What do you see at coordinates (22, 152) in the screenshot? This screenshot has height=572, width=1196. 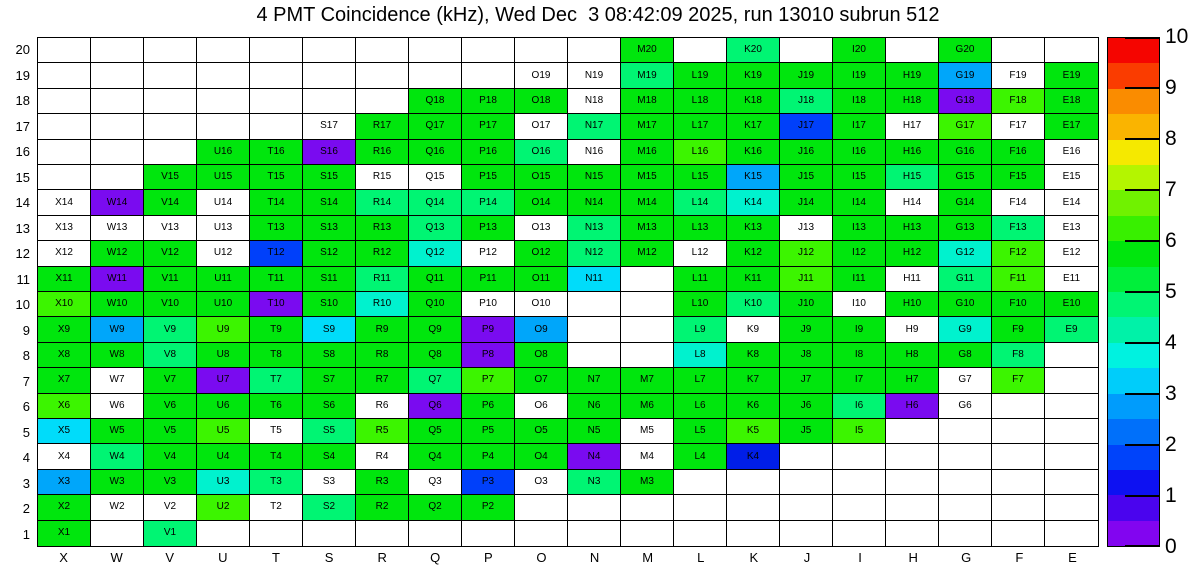 I see `y-axis-label: 16` at bounding box center [22, 152].